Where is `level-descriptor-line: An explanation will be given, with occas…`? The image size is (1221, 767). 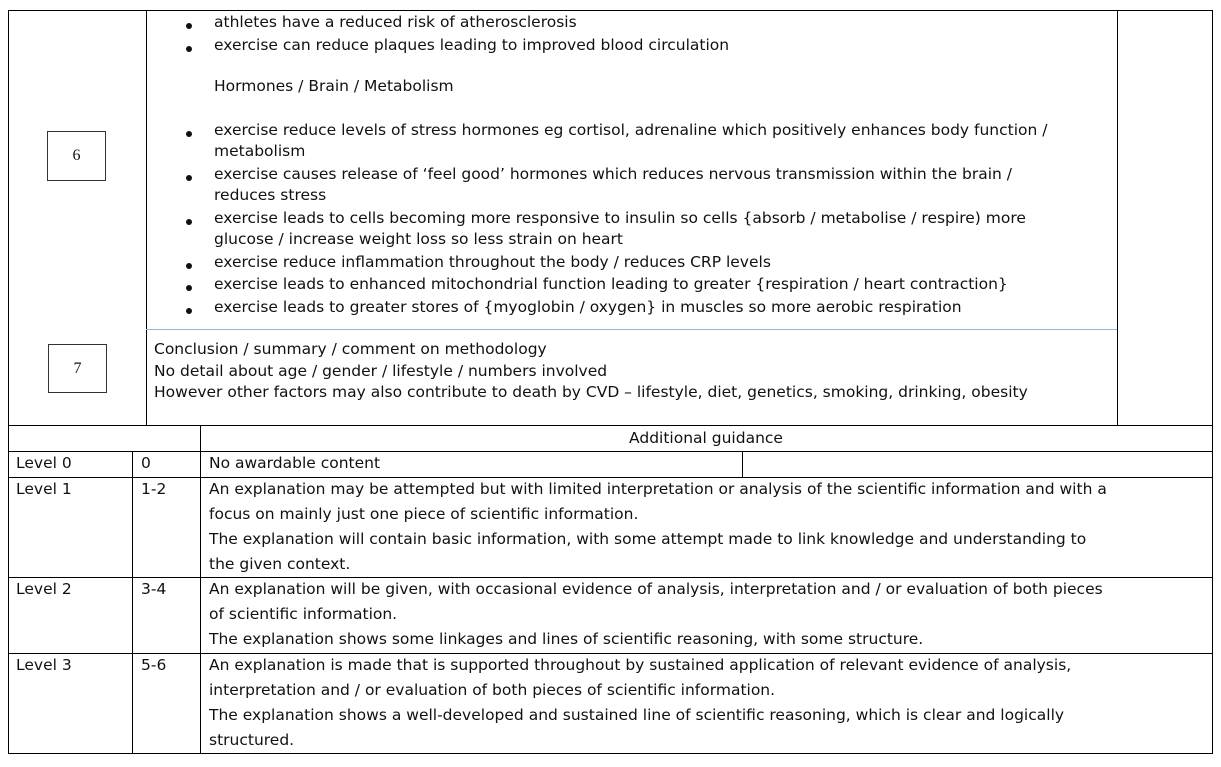
level-descriptor-line: An explanation will be given, with occas… is located at coordinates (656, 589).